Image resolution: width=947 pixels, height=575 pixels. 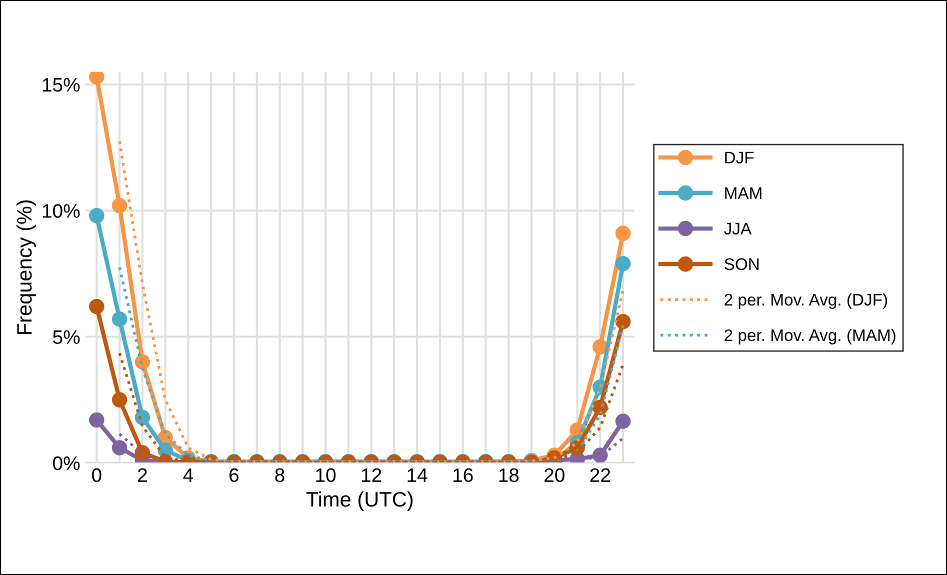 I want to click on y-tick-label: 5%, so click(x=66, y=337).